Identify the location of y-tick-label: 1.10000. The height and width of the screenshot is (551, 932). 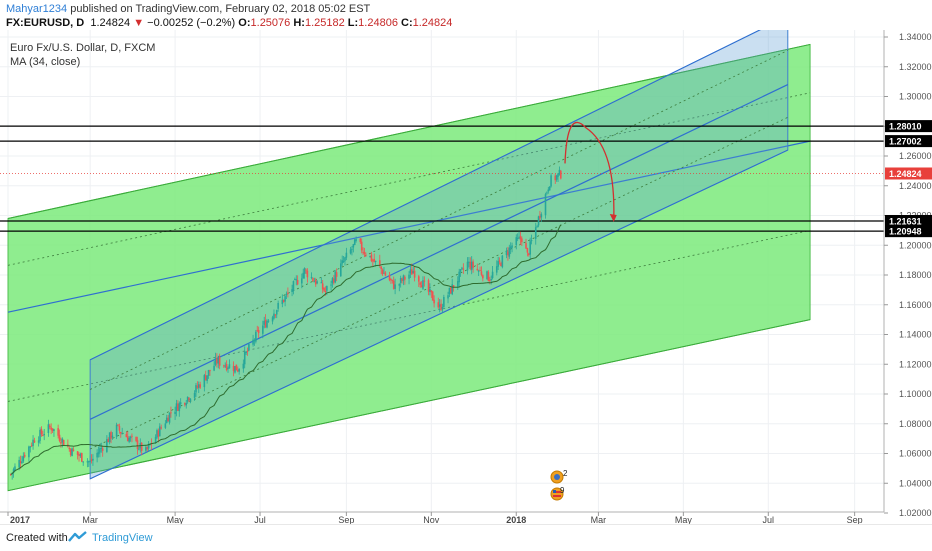
(915, 394).